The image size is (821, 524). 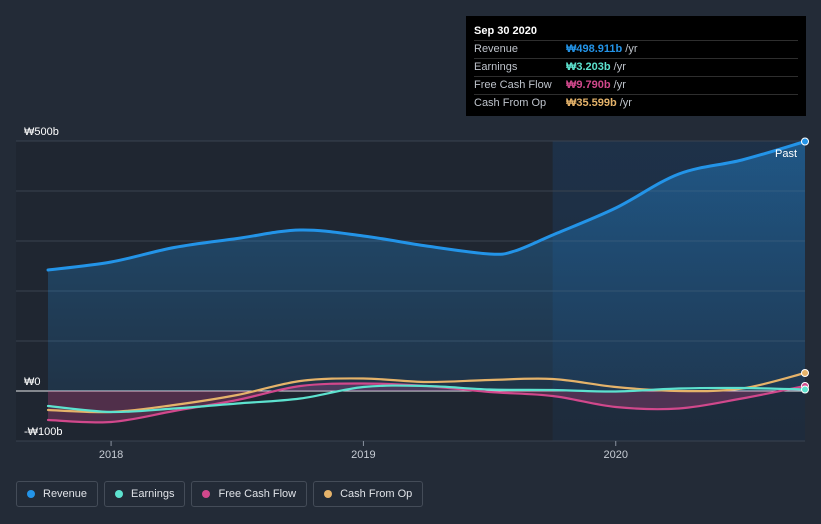 I want to click on tooltip-label: Cash From Op, so click(x=510, y=103).